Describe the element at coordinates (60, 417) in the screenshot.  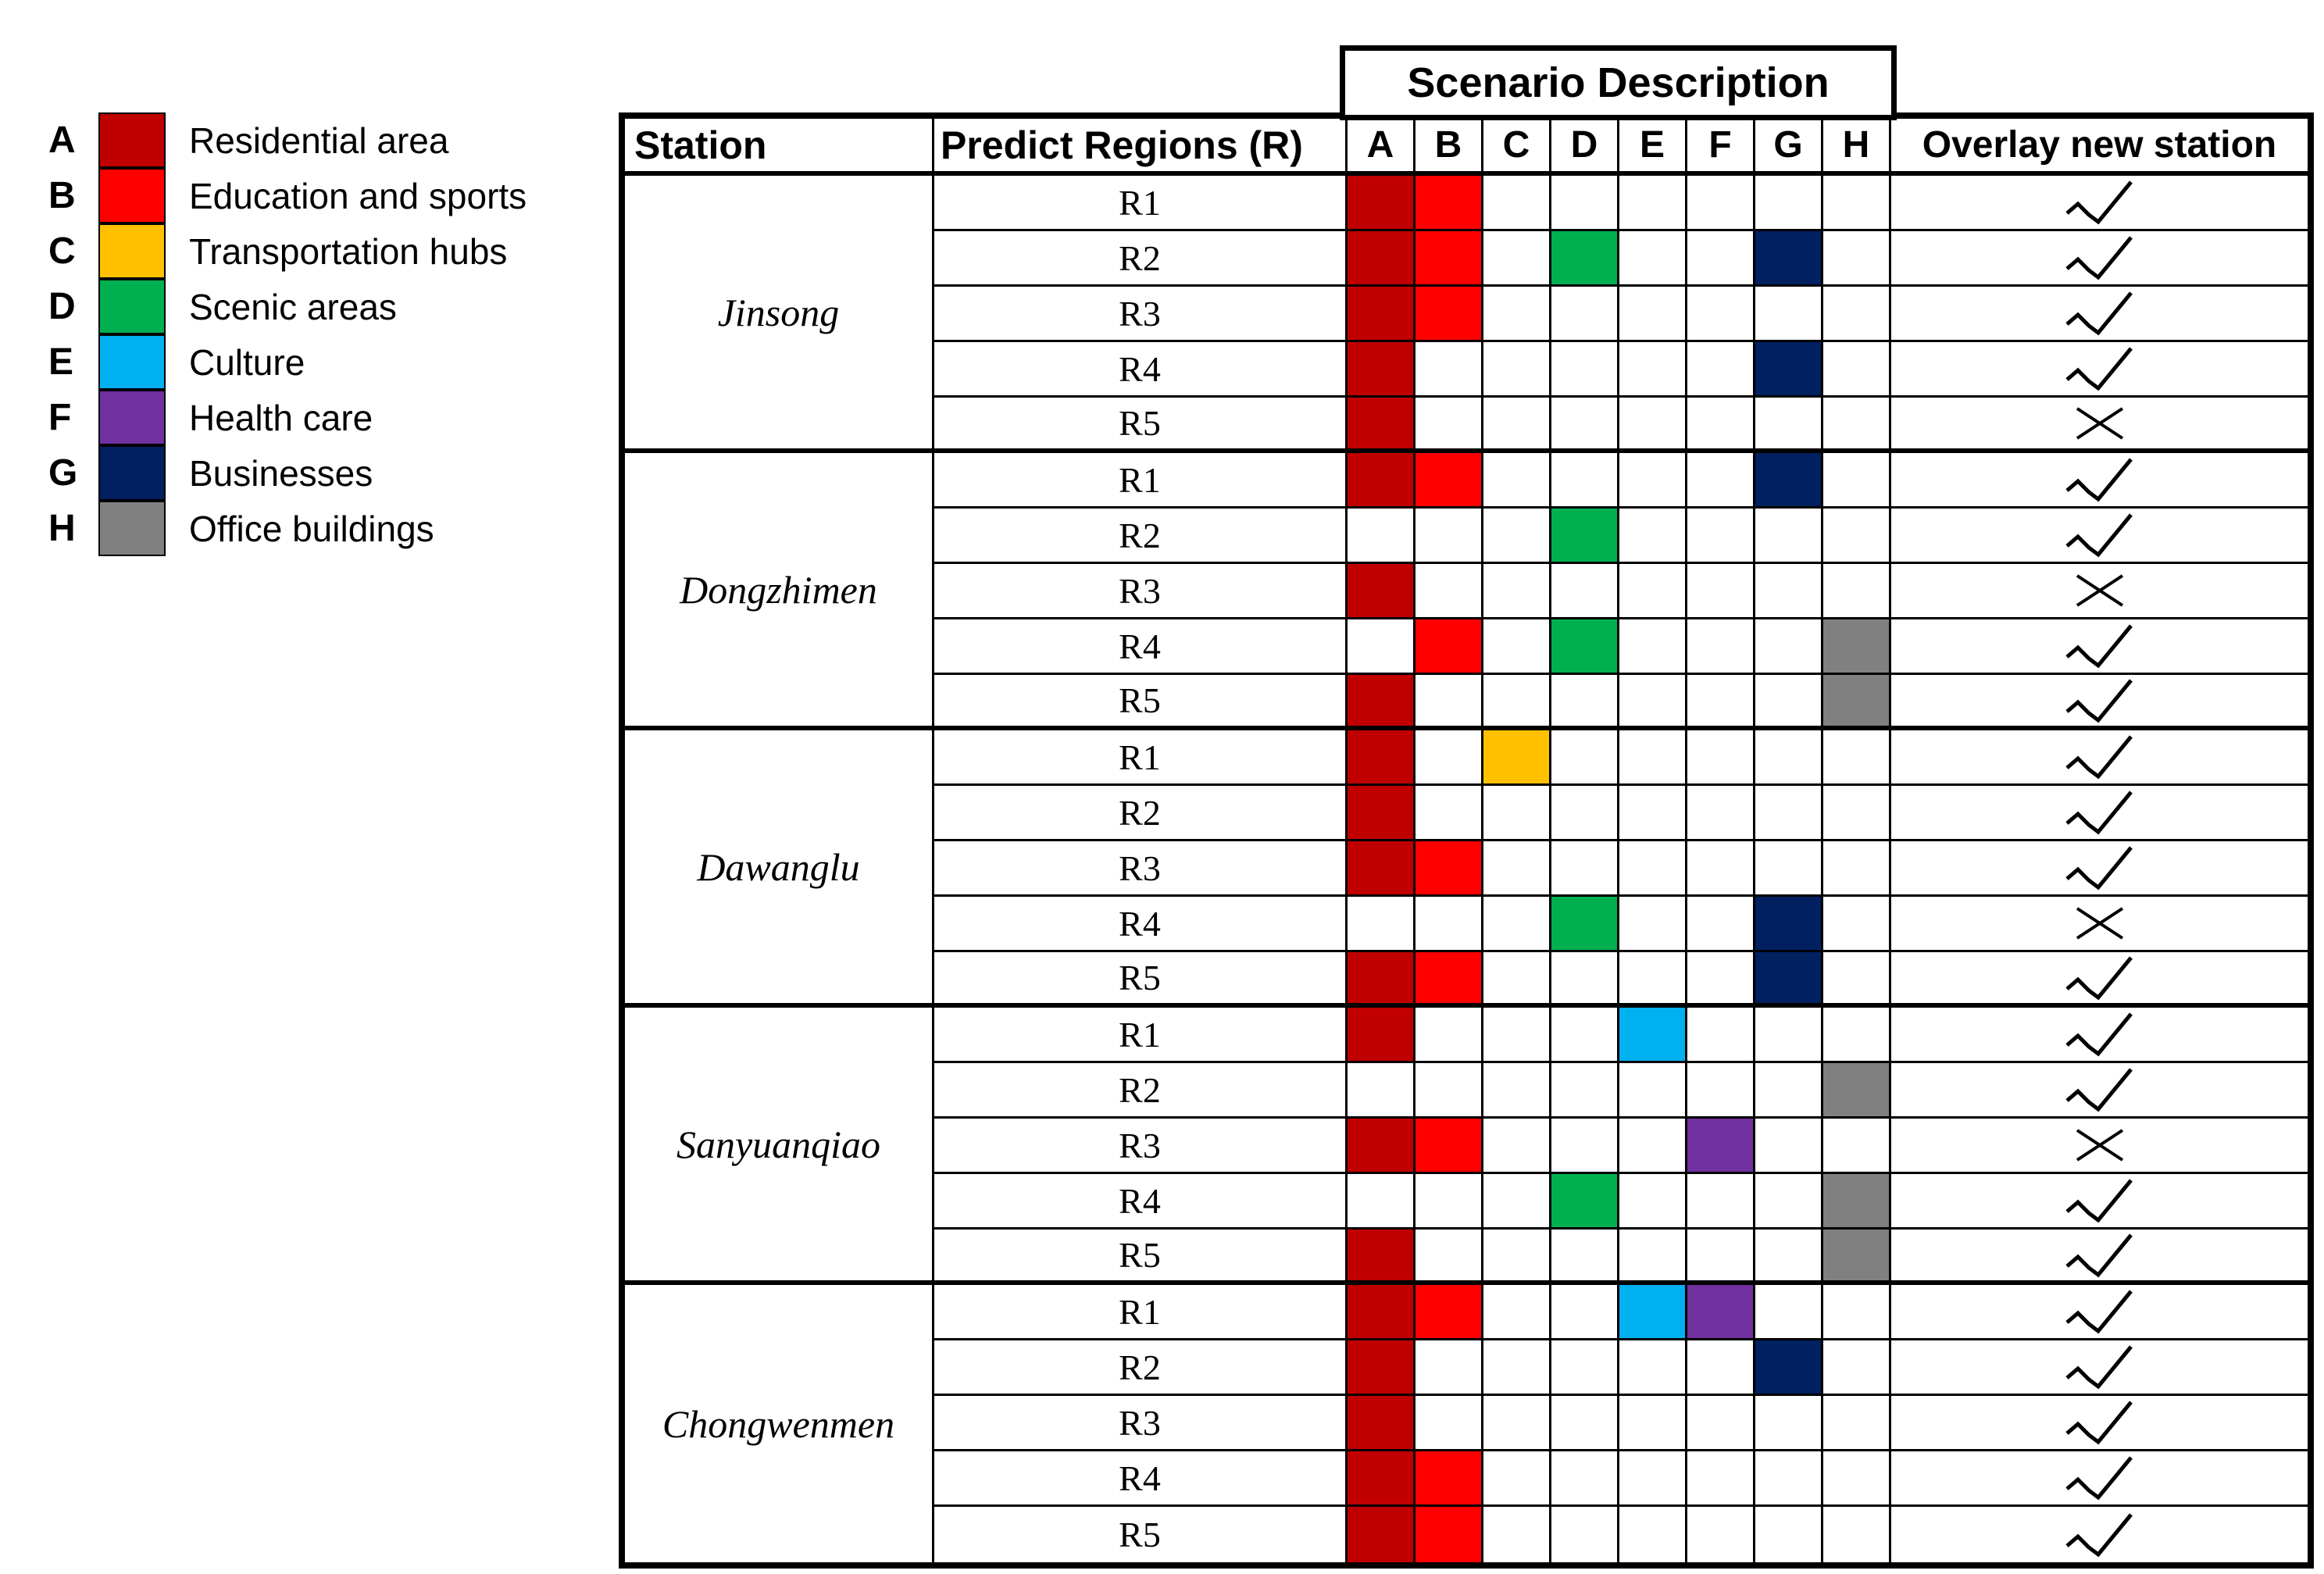
I see `legend-letter-f: F` at that location.